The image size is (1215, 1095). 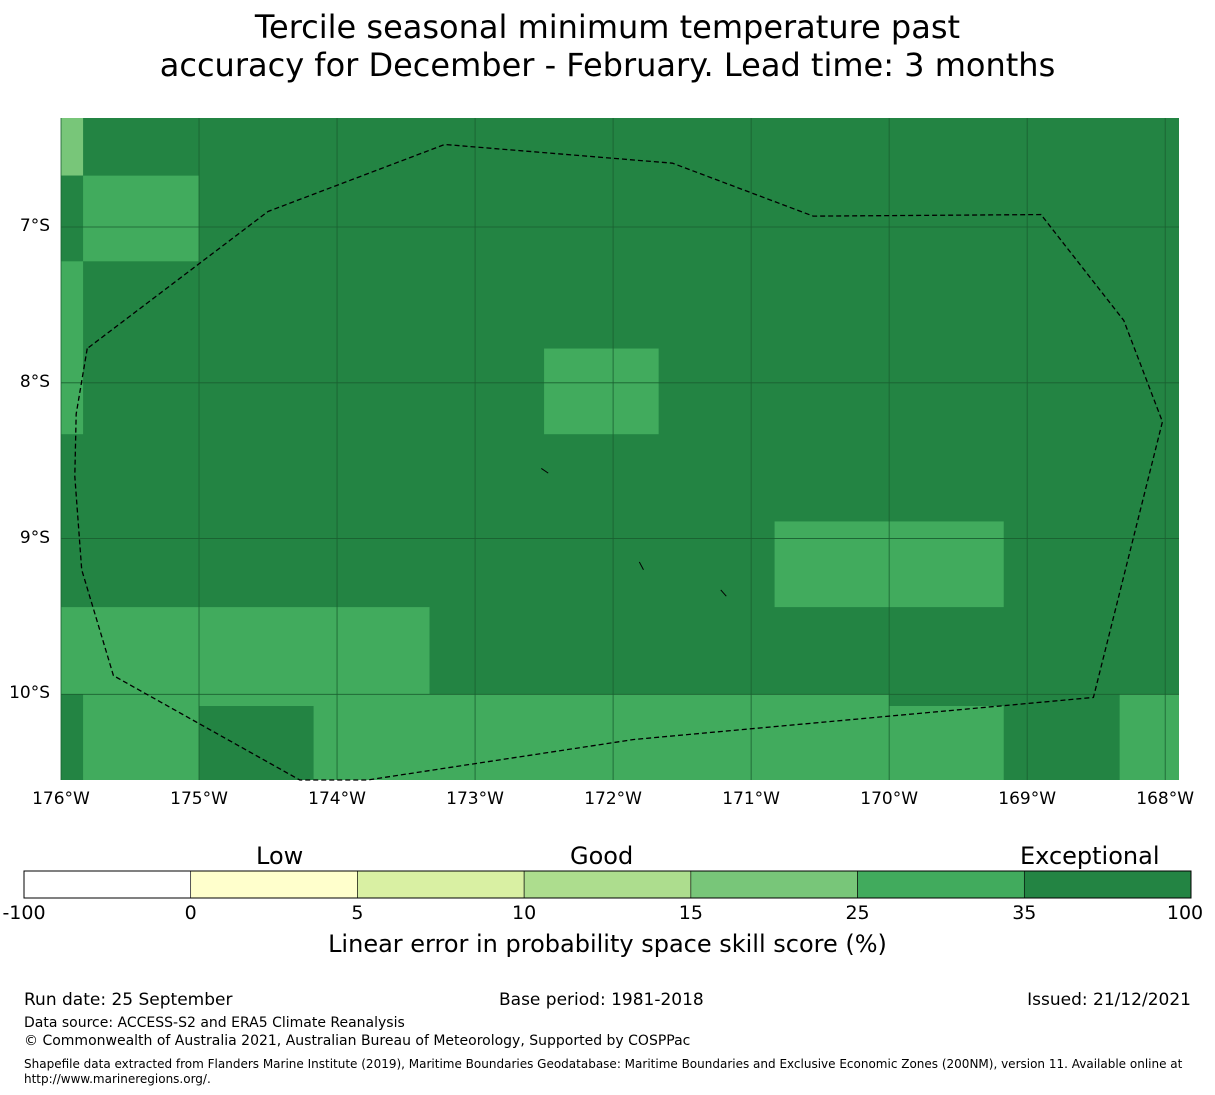 I want to click on colorbar-frame, so click(x=607, y=884).